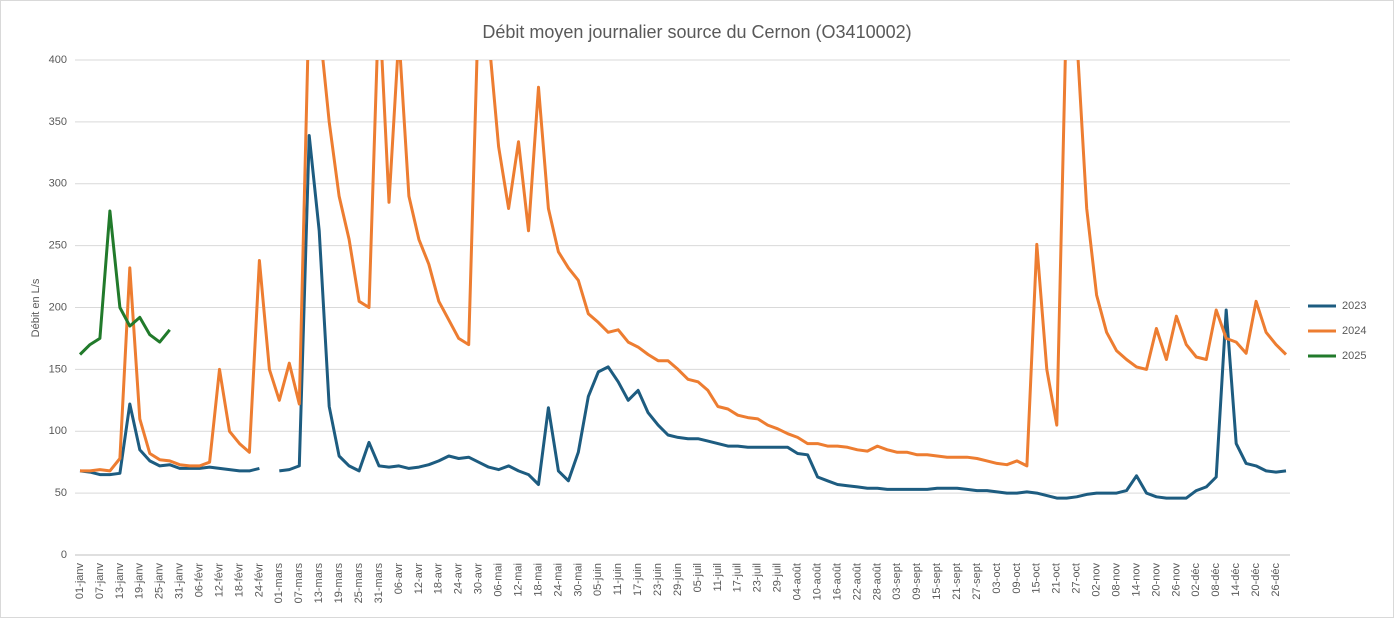 Image resolution: width=1394 pixels, height=618 pixels. What do you see at coordinates (718, 577) in the screenshot?
I see `x-tick-label: 11-juil` at bounding box center [718, 577].